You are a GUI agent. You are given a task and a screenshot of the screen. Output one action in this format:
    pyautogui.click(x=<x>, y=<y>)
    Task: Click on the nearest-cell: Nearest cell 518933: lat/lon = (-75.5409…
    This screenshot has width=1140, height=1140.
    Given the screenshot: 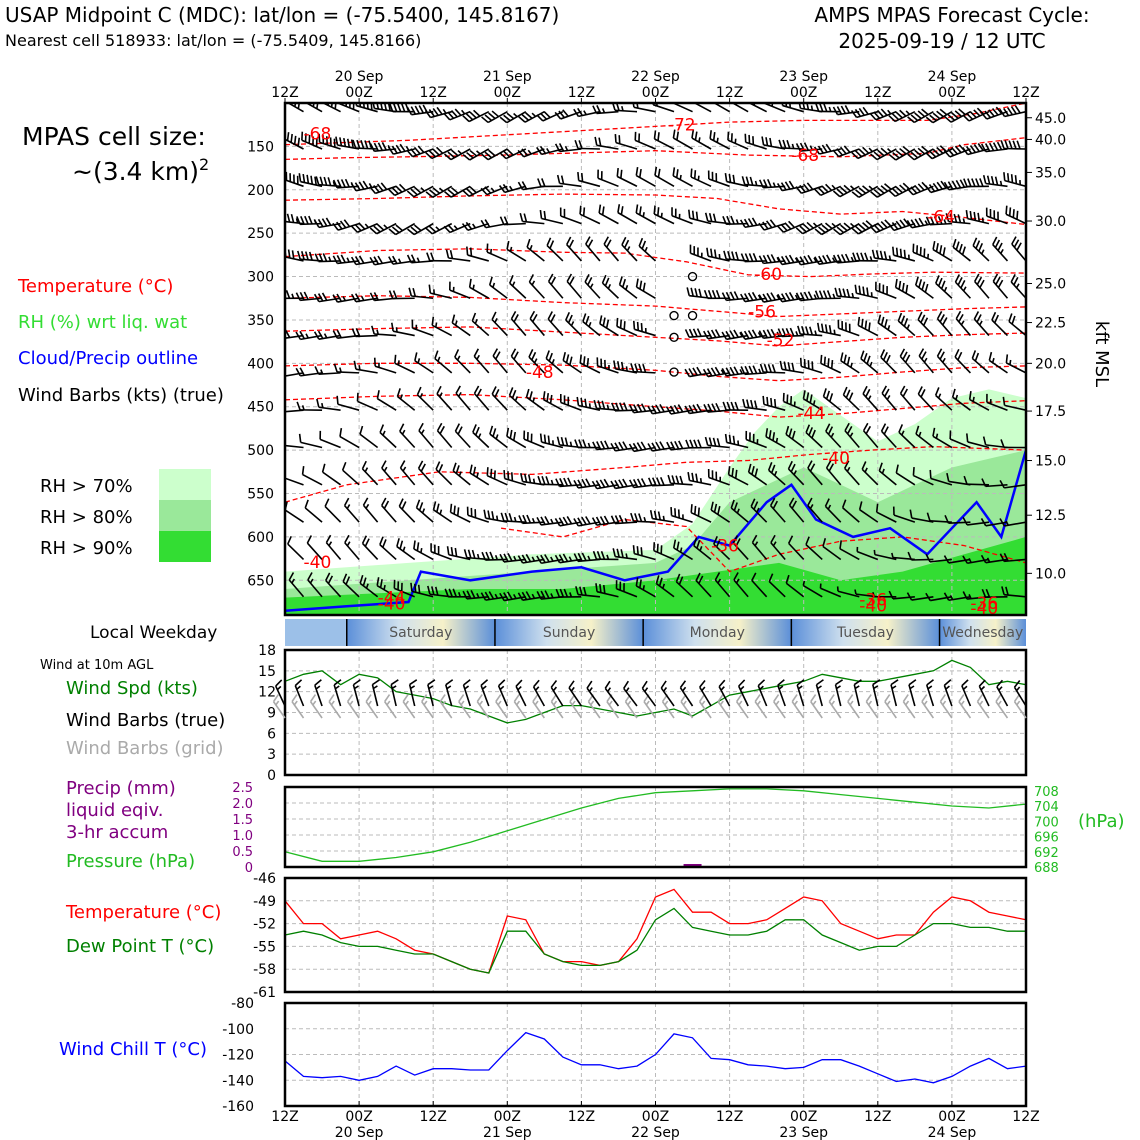 What is the action you would take?
    pyautogui.click(x=213, y=40)
    